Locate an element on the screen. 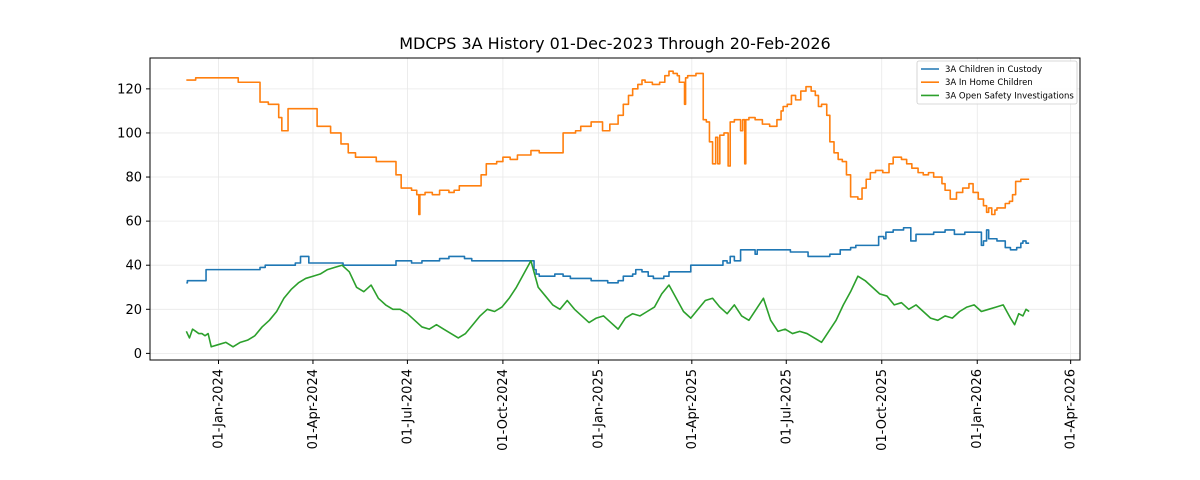 The height and width of the screenshot is (480, 1200). y-tick-label: 100 is located at coordinates (129, 133).